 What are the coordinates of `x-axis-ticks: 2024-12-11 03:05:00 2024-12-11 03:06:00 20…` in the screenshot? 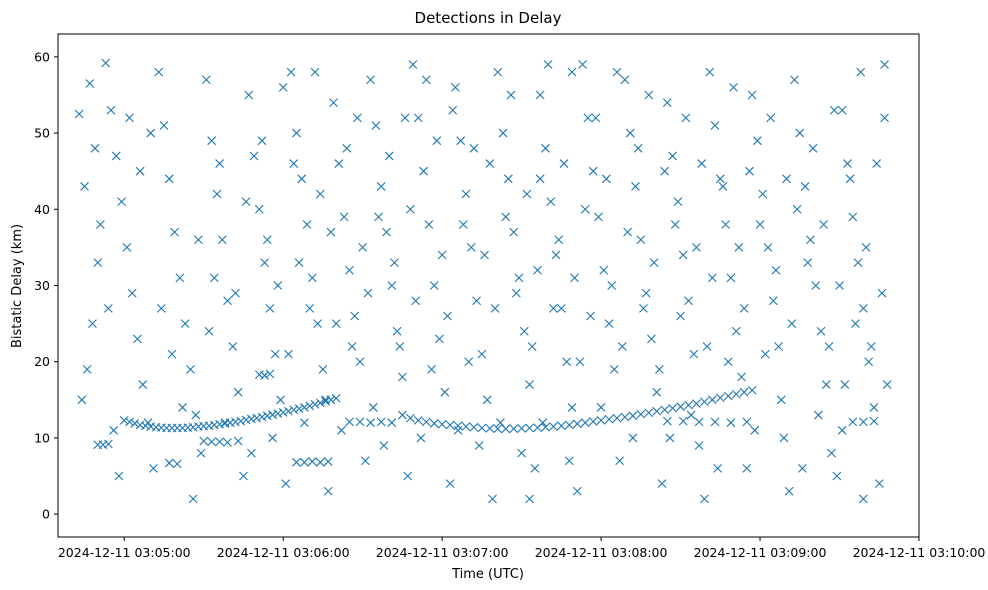 It's located at (521, 548).